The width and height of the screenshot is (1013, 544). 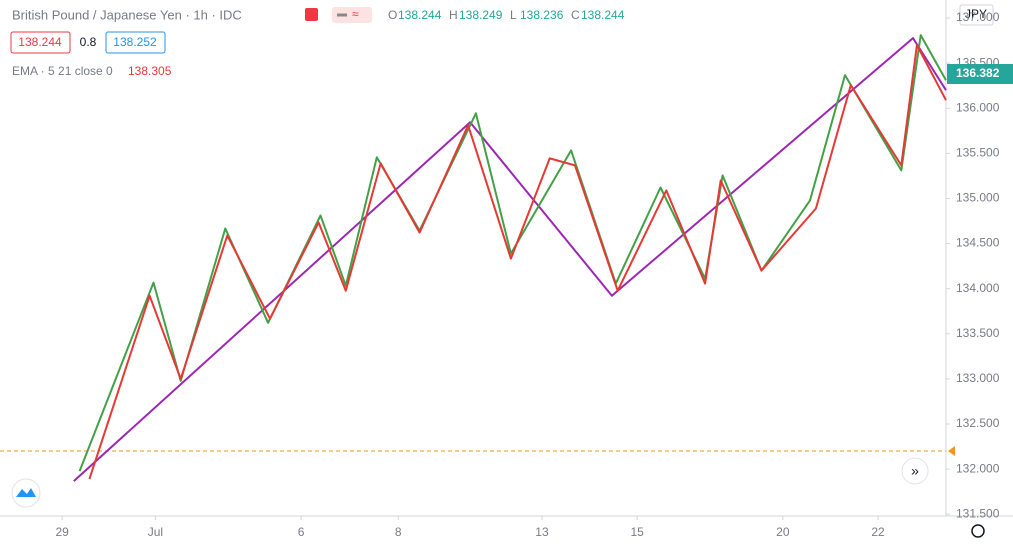 I want to click on y-tick-label: 132.500, so click(x=978, y=423).